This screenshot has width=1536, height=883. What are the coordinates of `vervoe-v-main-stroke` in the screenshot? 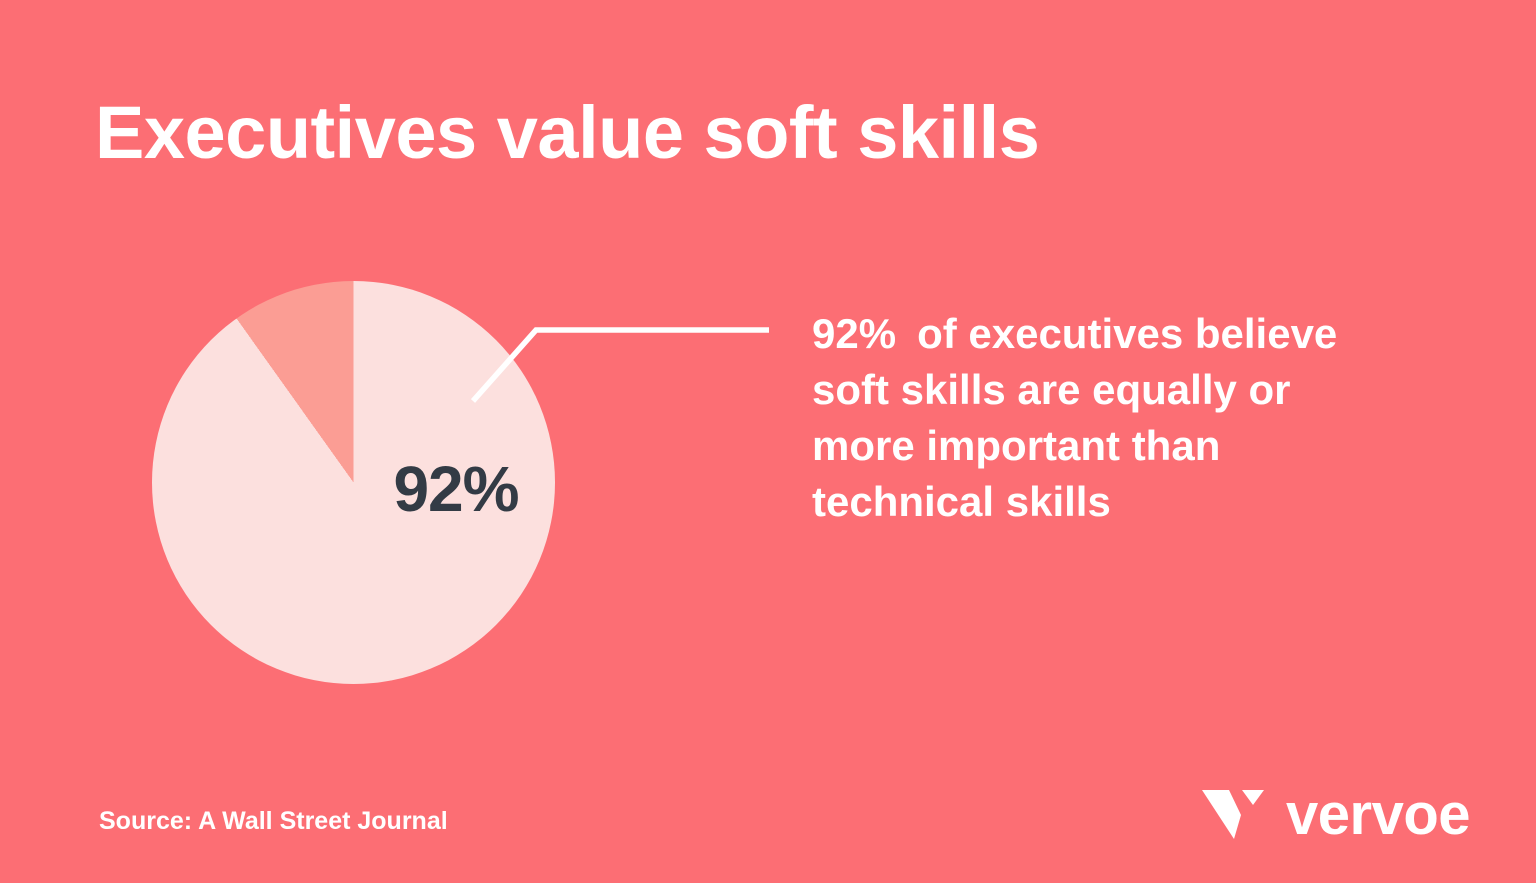 It's located at (1221, 814).